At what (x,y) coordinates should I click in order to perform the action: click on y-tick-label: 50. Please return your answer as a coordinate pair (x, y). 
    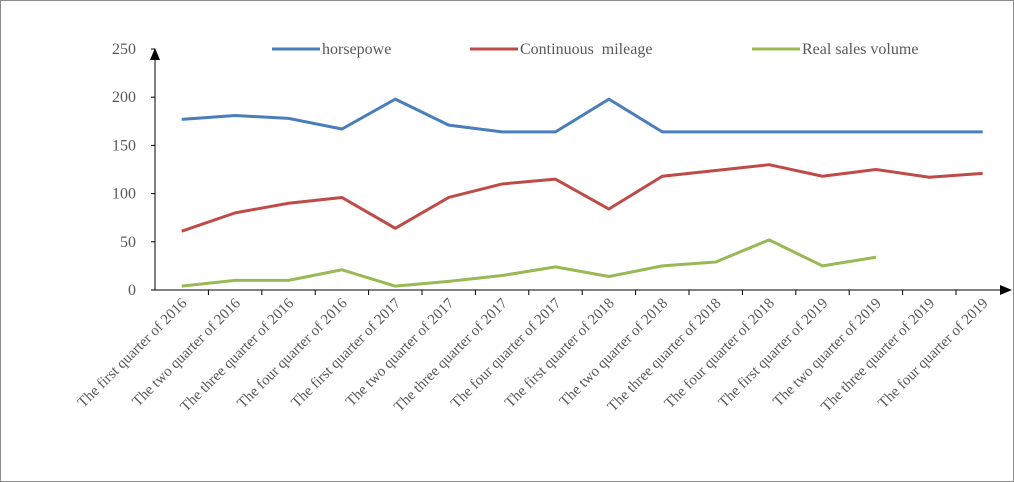
    Looking at the image, I should click on (128, 242).